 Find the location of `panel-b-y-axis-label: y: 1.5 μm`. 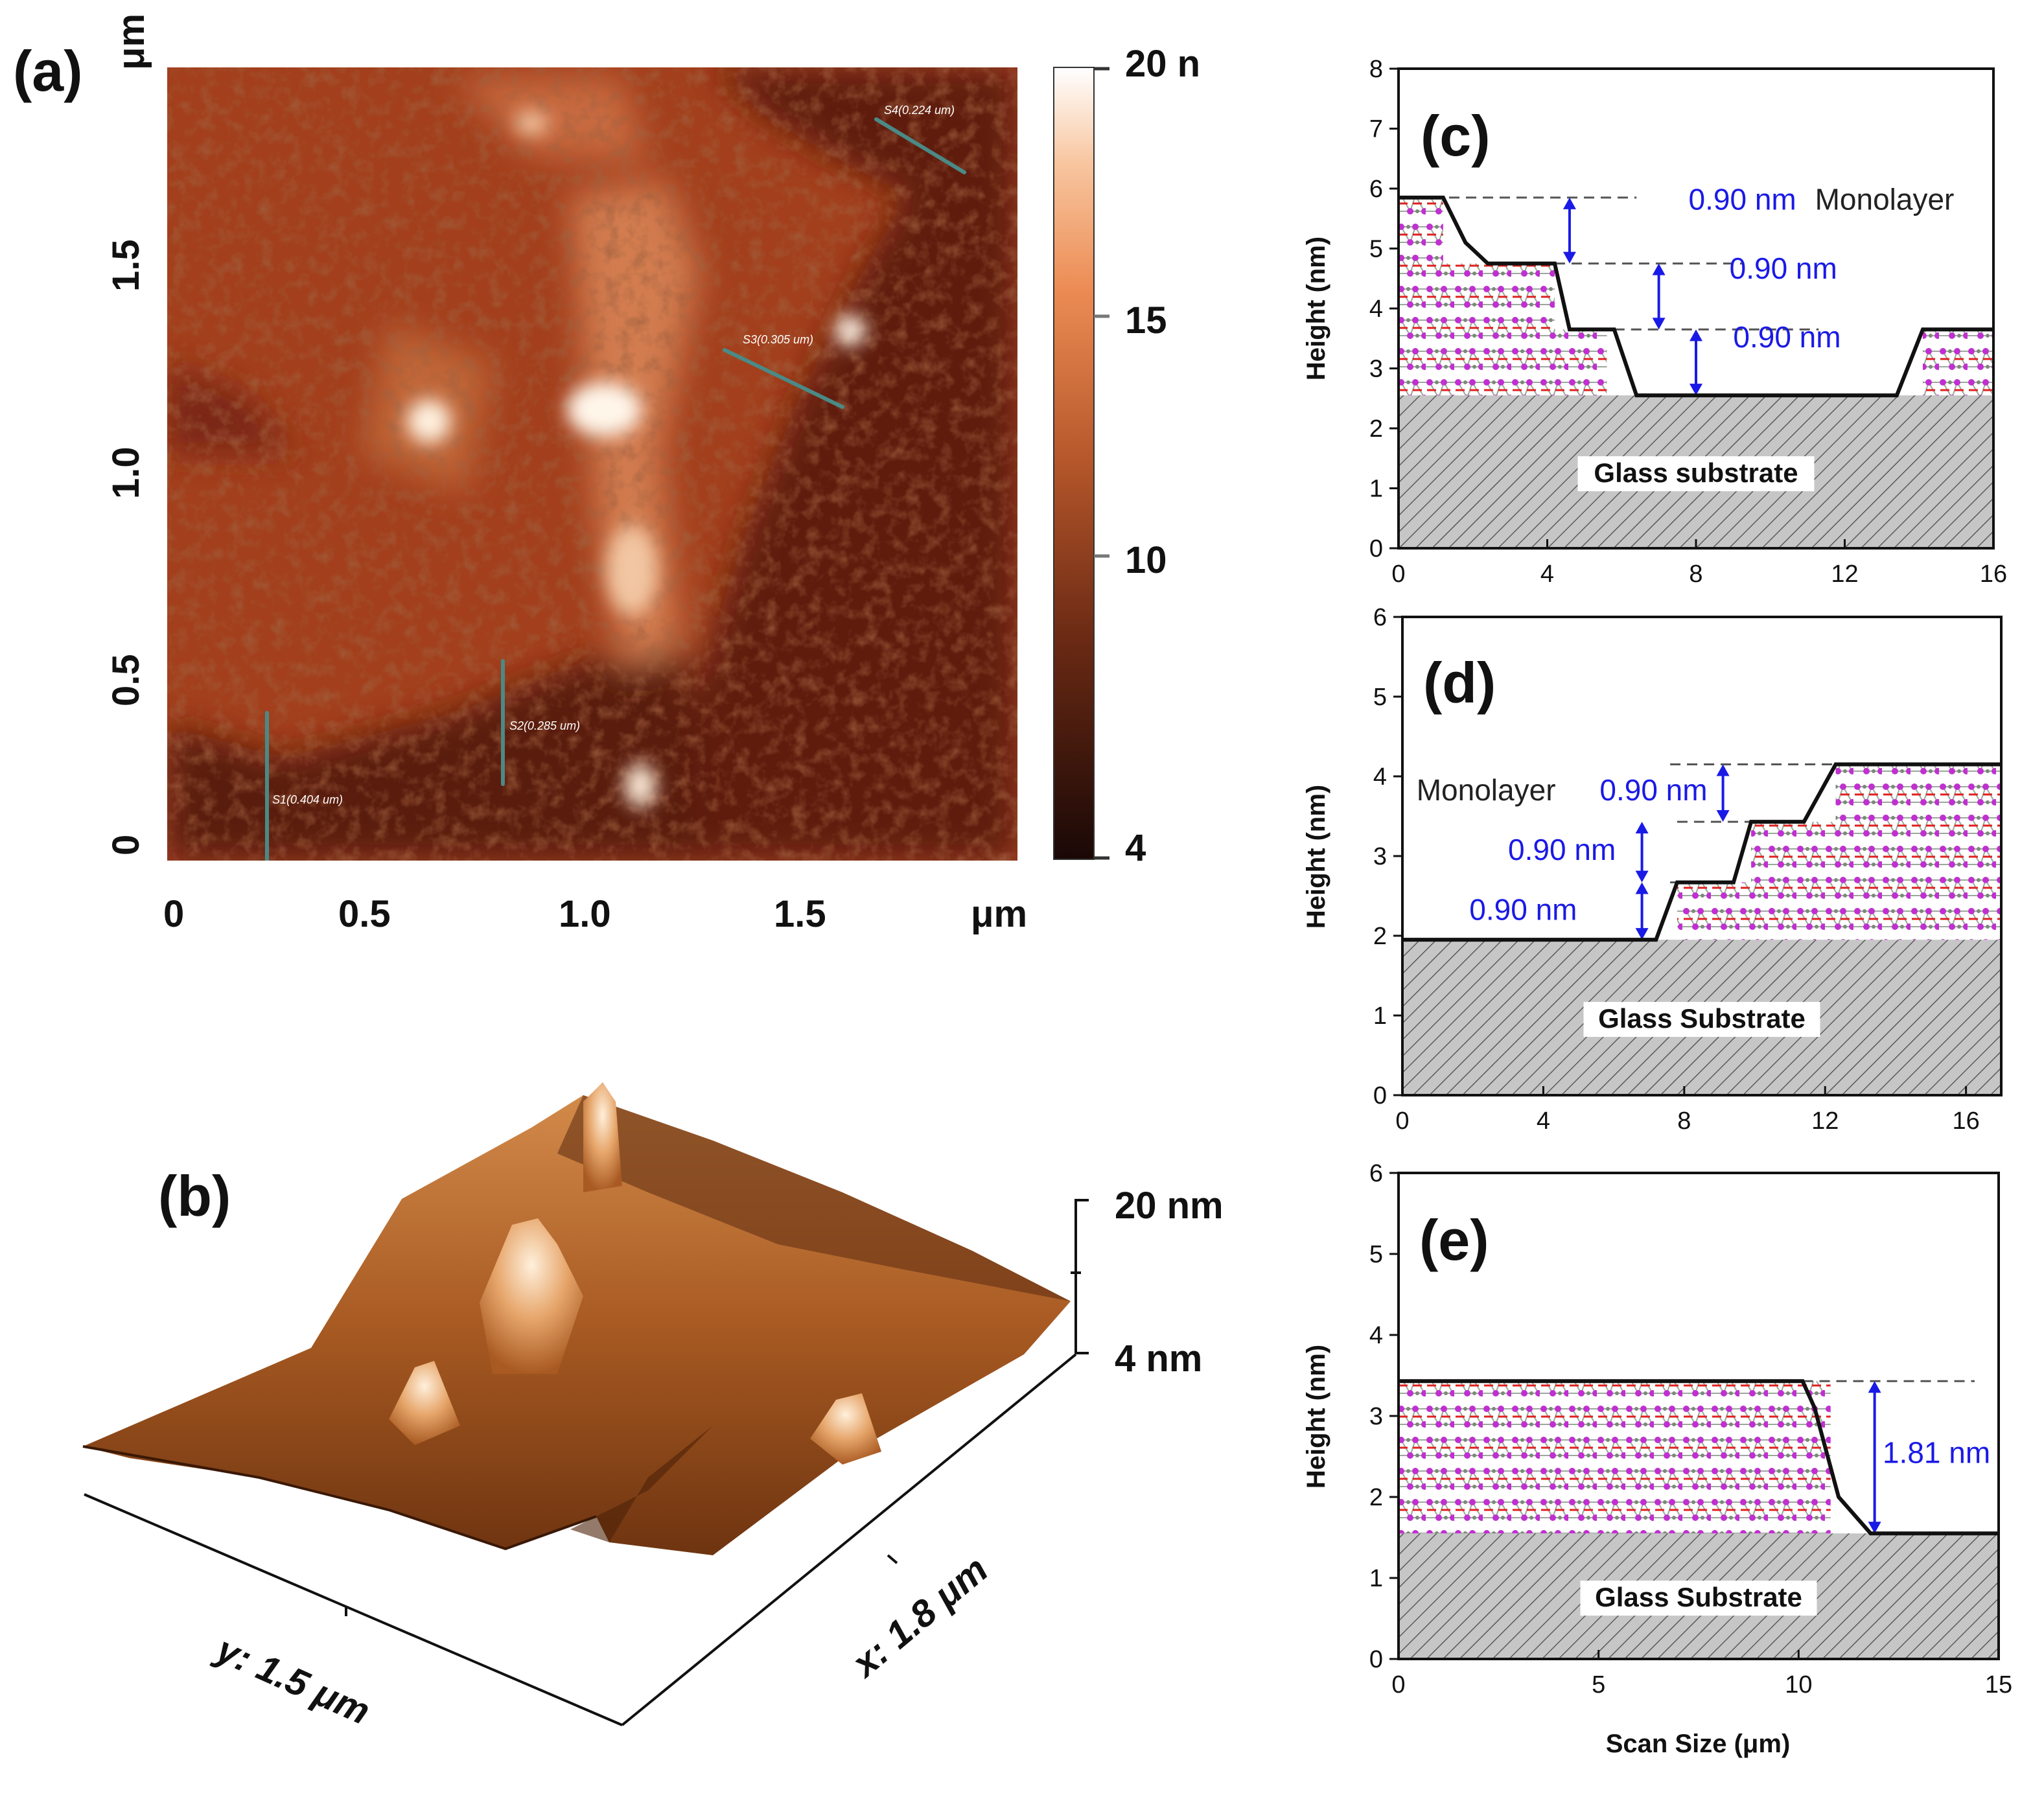

panel-b-y-axis-label: y: 1.5 μm is located at coordinates (292, 1680).